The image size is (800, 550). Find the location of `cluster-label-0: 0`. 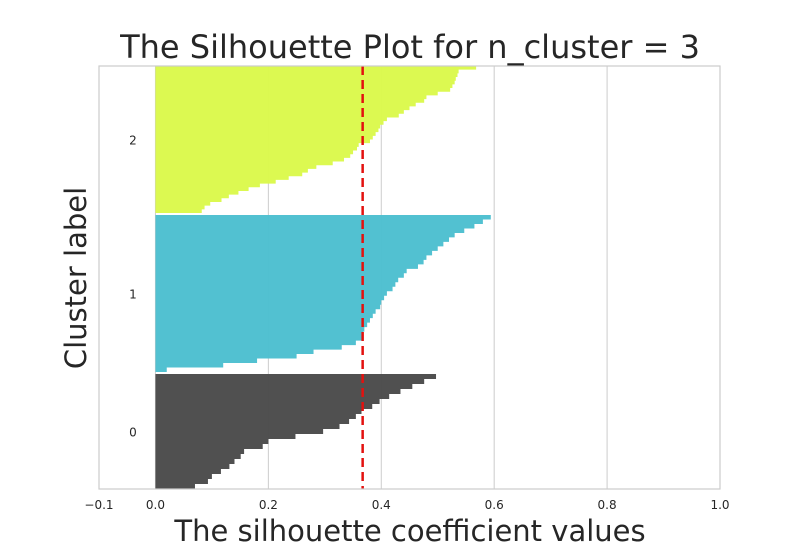

cluster-label-0: 0 is located at coordinates (133, 433).